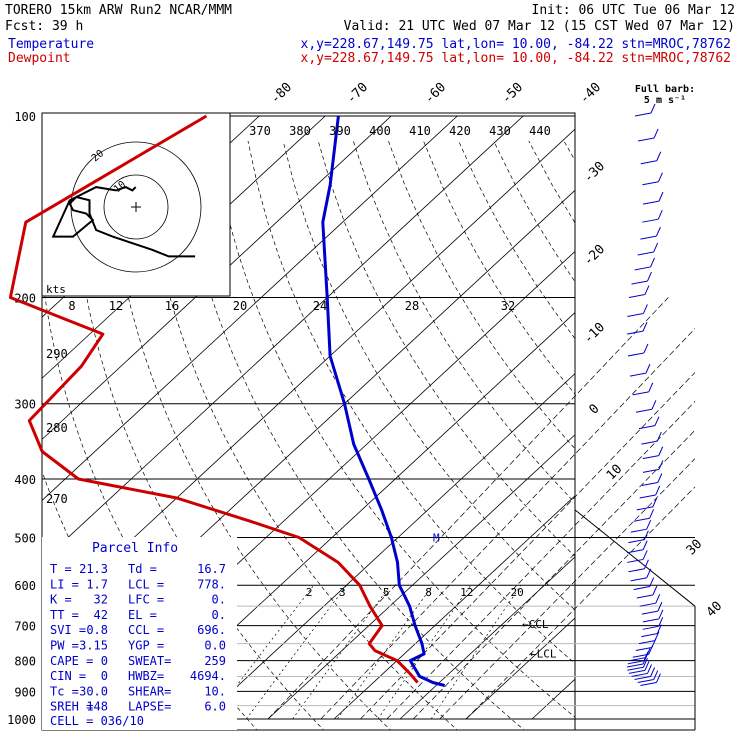  I want to click on parcel-row-value: 0, so click(104, 676).